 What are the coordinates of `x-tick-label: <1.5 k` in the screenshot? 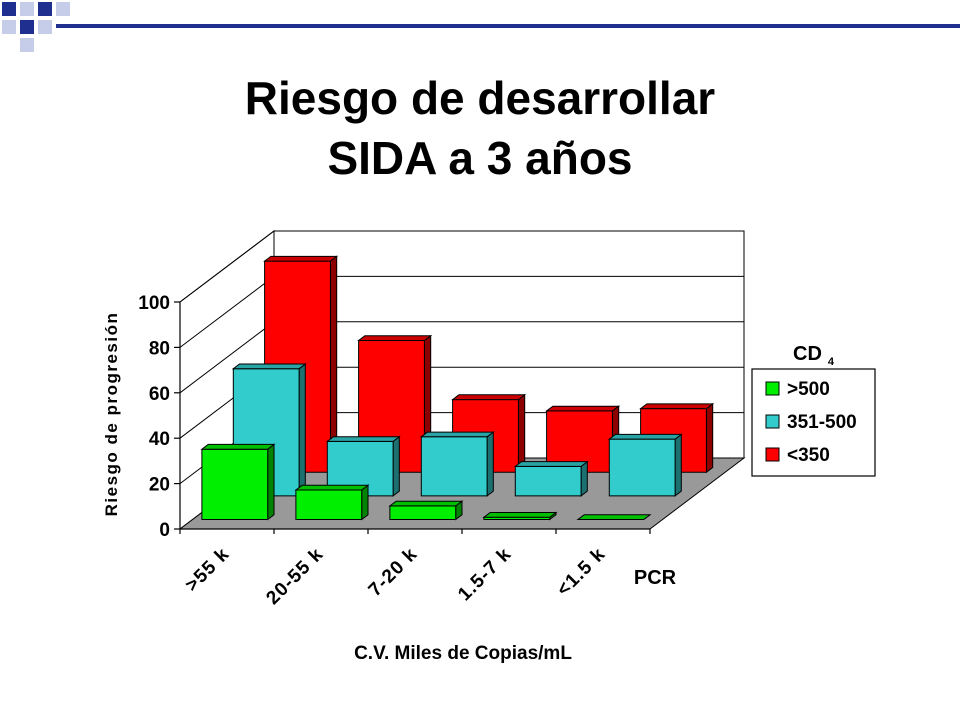 It's located at (581, 572).